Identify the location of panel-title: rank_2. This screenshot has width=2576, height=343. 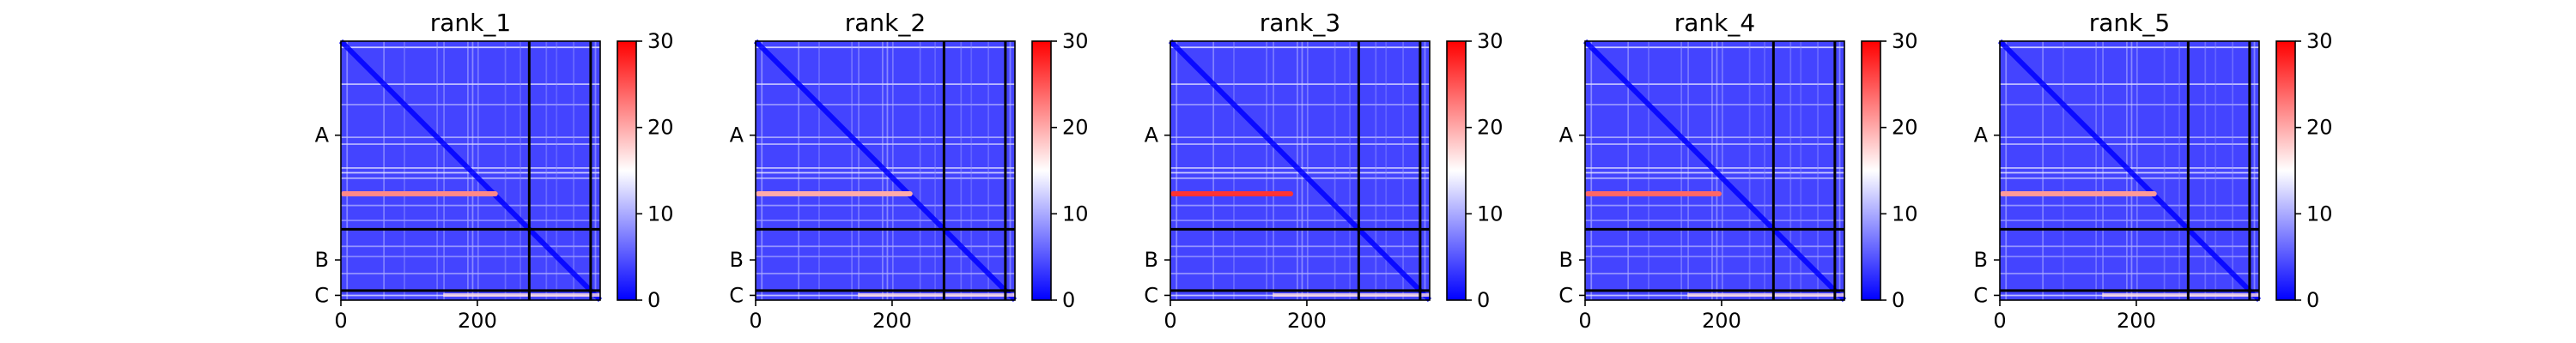
(885, 23).